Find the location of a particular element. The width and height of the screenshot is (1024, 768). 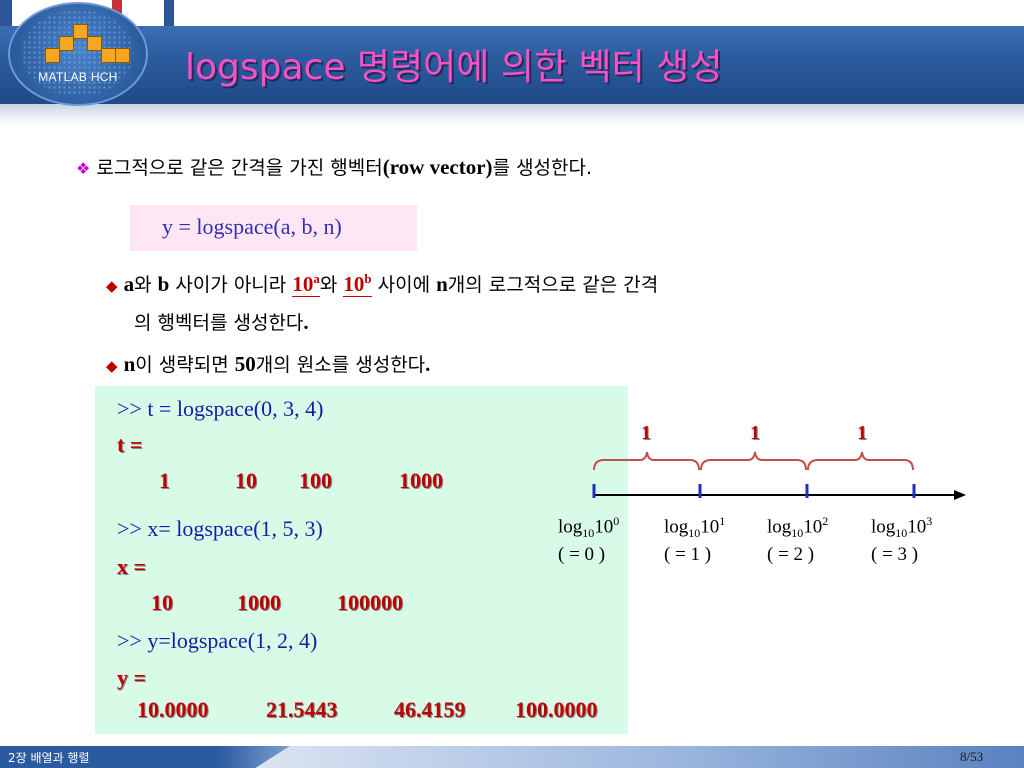

command-1: >> t = logspace(0, 3, 4) is located at coordinates (220, 408).